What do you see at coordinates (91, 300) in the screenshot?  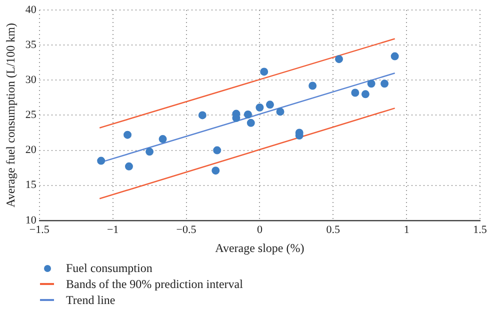 I see `legend-label: Trend line` at bounding box center [91, 300].